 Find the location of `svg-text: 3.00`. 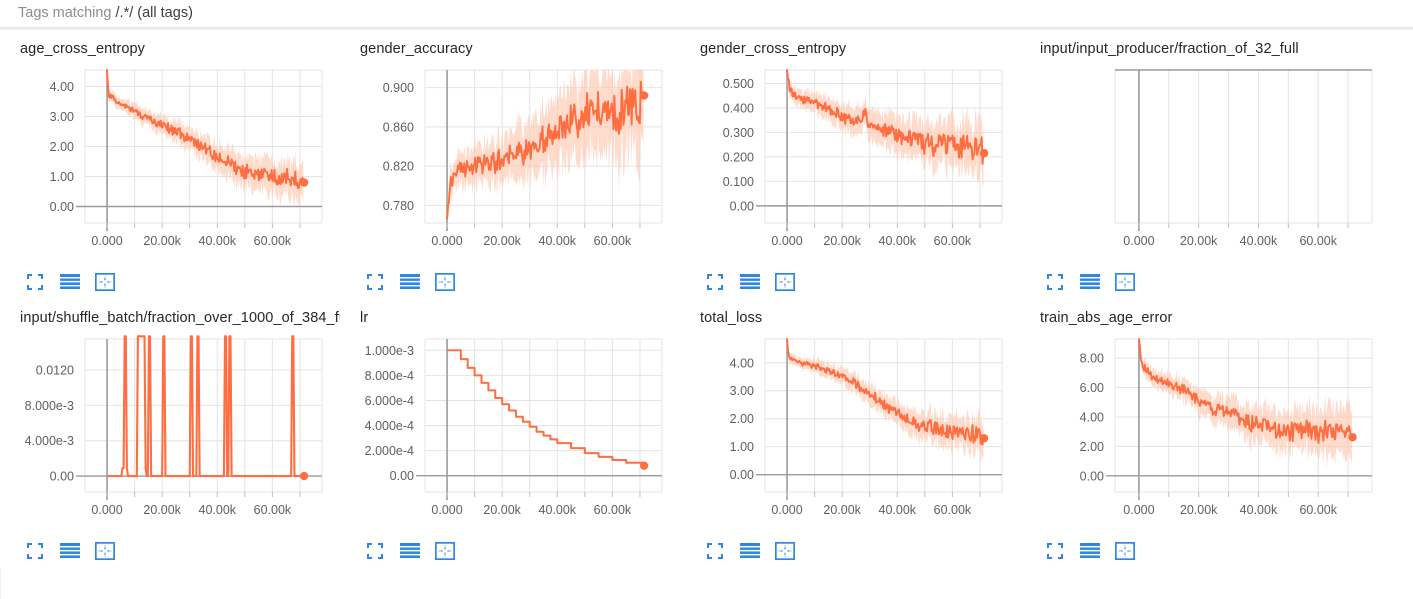

svg-text: 3.00 is located at coordinates (742, 391).